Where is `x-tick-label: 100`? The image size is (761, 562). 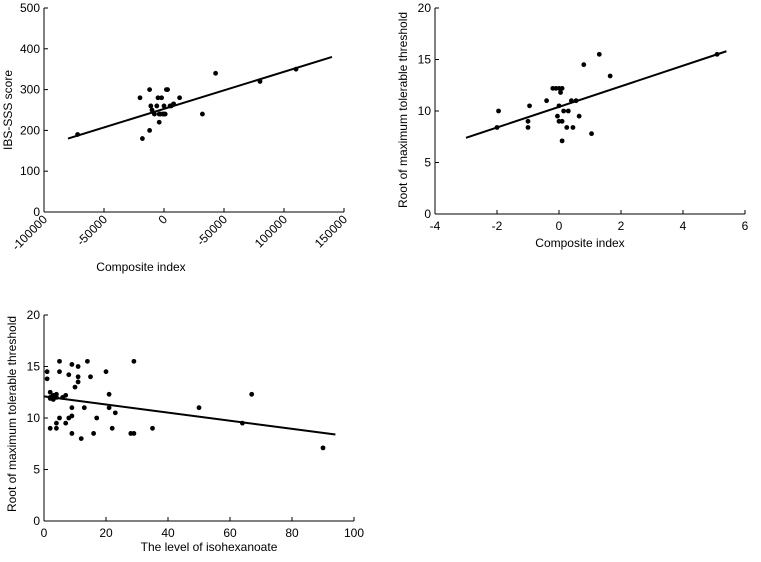
x-tick-label: 100 is located at coordinates (354, 533).